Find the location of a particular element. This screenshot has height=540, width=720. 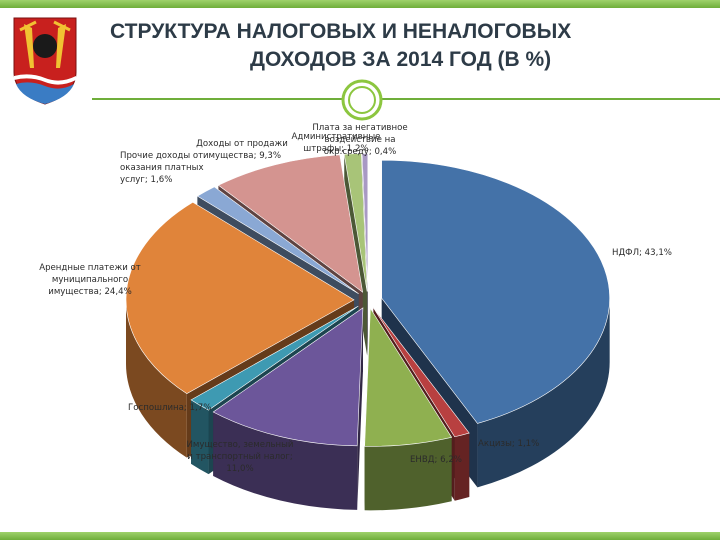

coat-of-arms-icon is located at coordinates (45, 61).